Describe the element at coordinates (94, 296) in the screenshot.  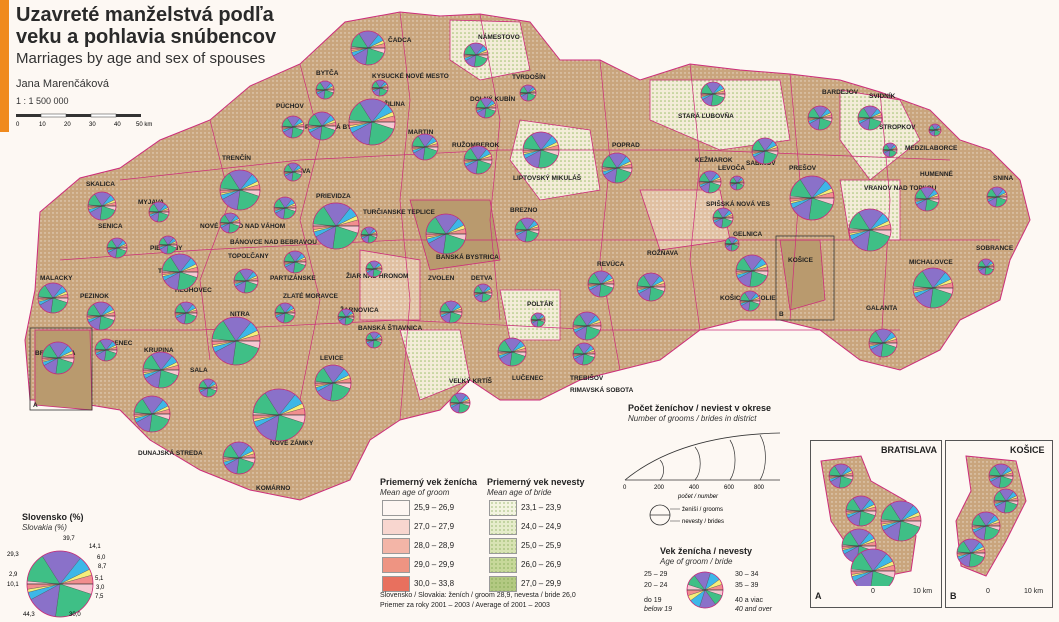
I see `district-label: PEZINOK` at that location.